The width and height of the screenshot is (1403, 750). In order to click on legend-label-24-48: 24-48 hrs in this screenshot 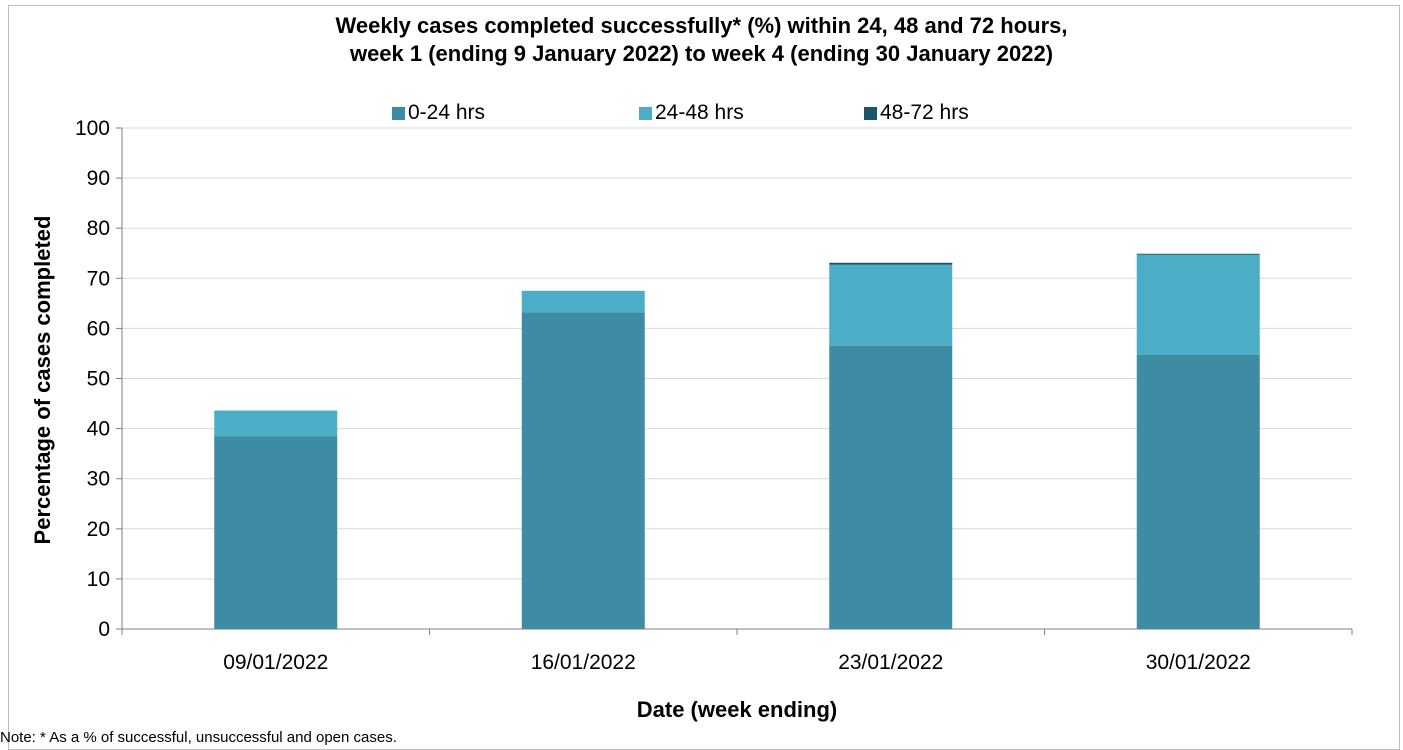, I will do `click(699, 112)`.